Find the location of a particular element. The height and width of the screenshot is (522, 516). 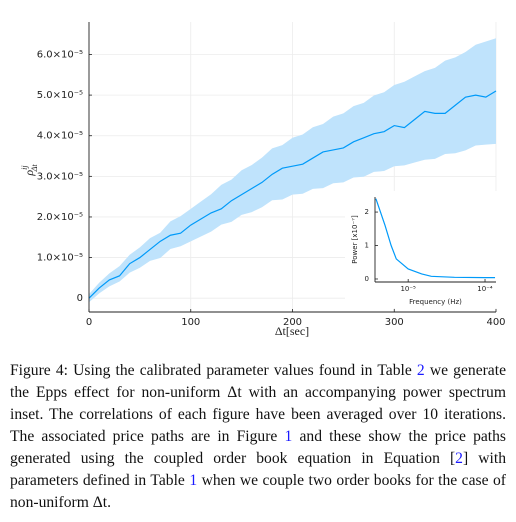

y-axis-label-symbol: ρ is located at coordinates (29, 173).